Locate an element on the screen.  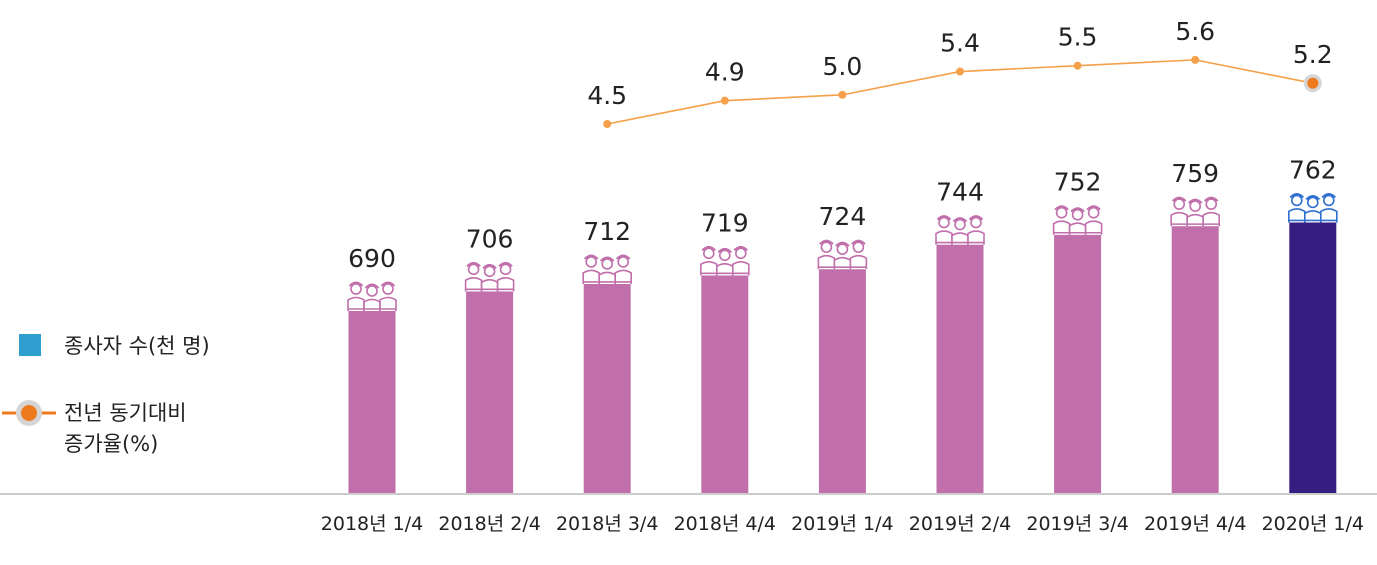
x-tick-label: 2019년 1/4 is located at coordinates (842, 524).